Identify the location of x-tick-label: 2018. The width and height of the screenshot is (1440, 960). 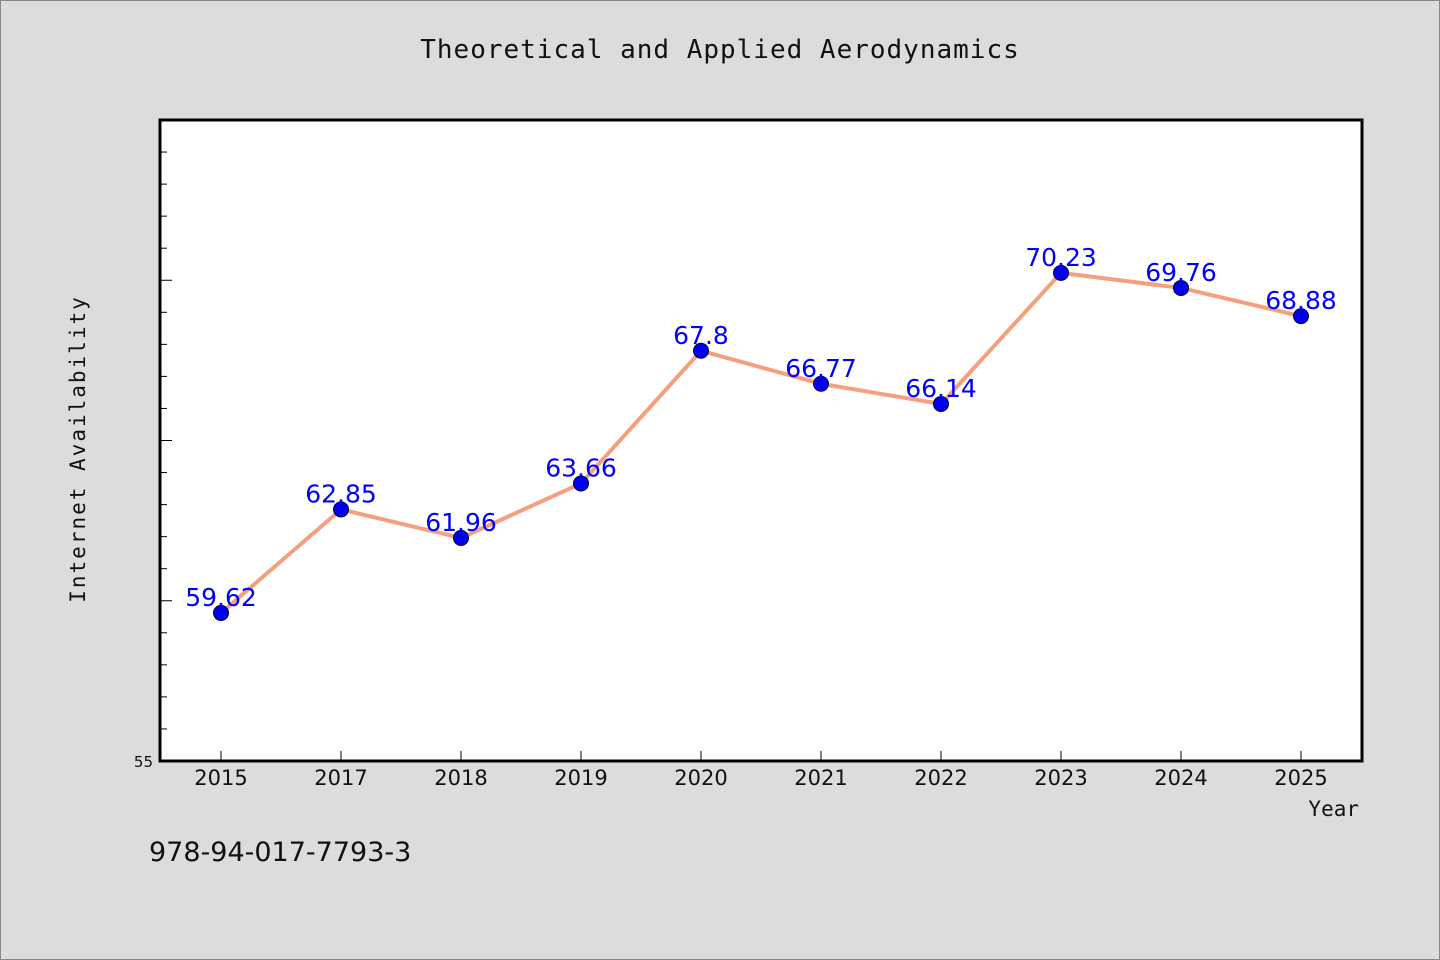
(460, 778).